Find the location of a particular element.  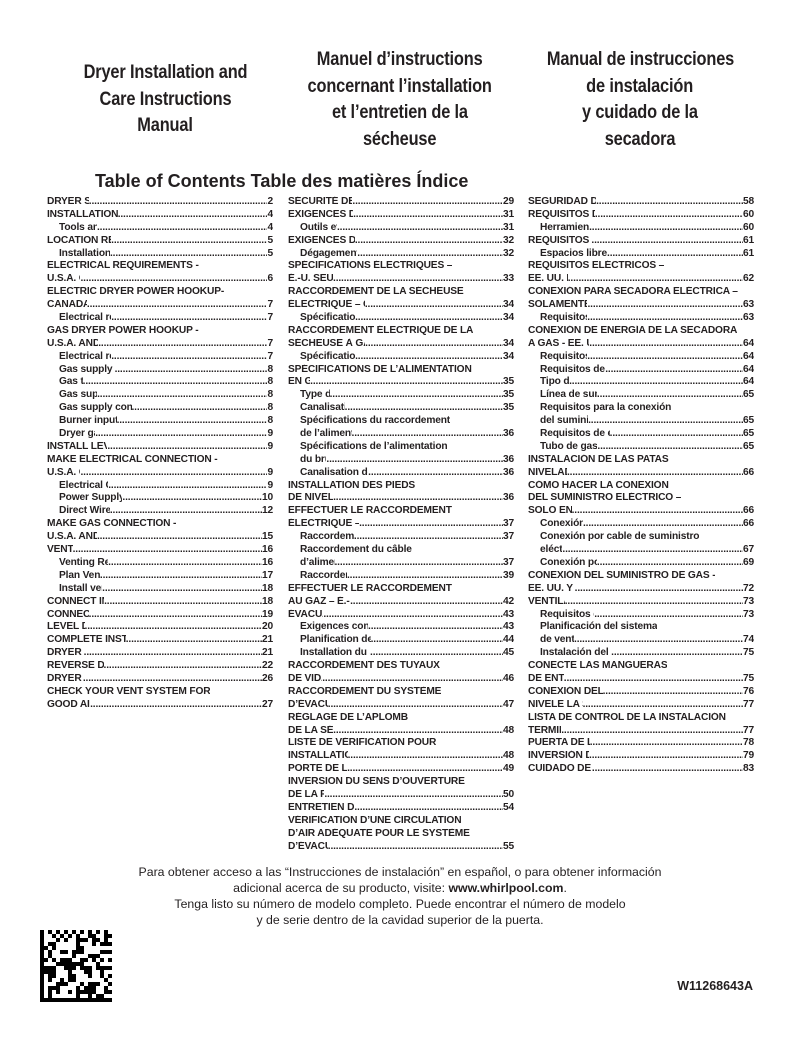

toc-entry: EXIGENCES D’INSTALLATION 31 is located at coordinates (401, 215).